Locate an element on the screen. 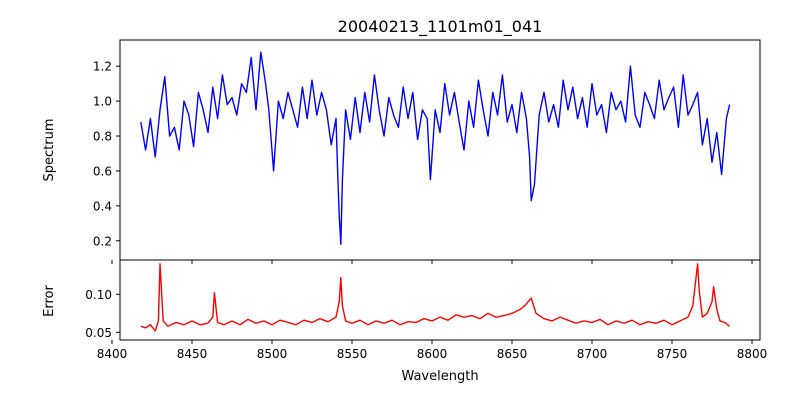 This screenshot has width=800, height=400. error-x-tick-label: 8550 is located at coordinates (352, 354).